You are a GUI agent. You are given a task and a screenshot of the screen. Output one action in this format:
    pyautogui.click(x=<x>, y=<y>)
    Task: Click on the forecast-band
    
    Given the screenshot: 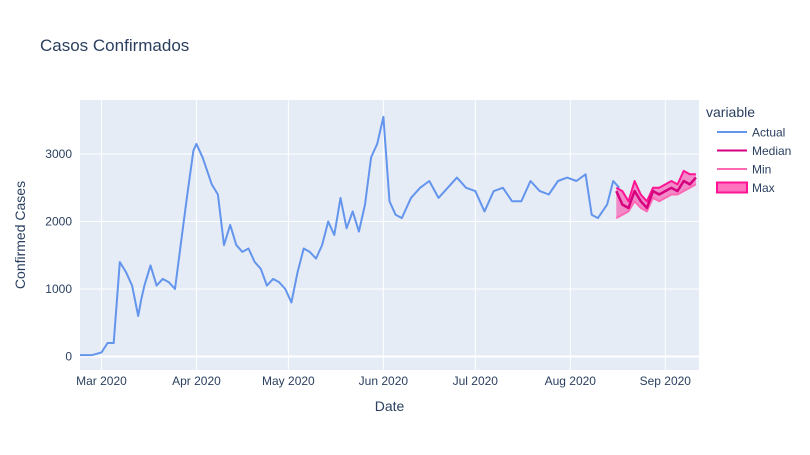 What is the action you would take?
    pyautogui.click(x=656, y=194)
    